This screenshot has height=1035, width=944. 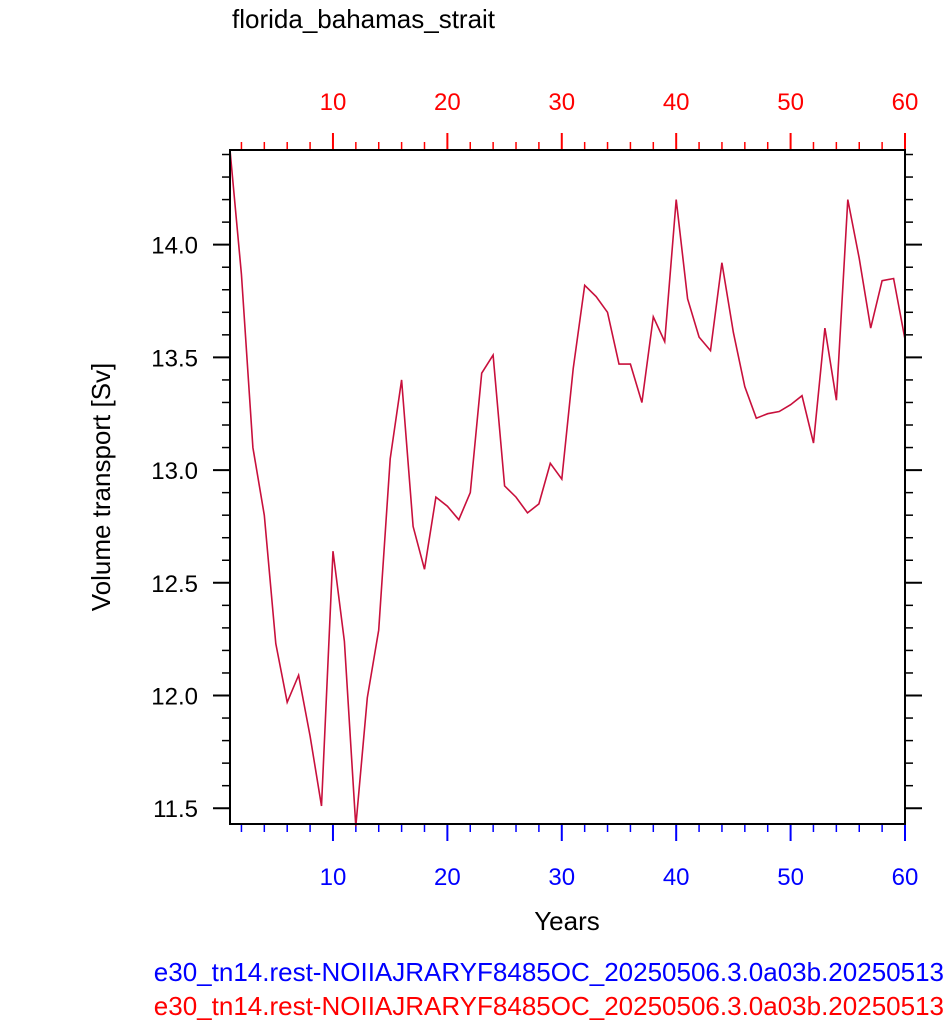 What do you see at coordinates (567, 921) in the screenshot?
I see `x-axis-label: Years` at bounding box center [567, 921].